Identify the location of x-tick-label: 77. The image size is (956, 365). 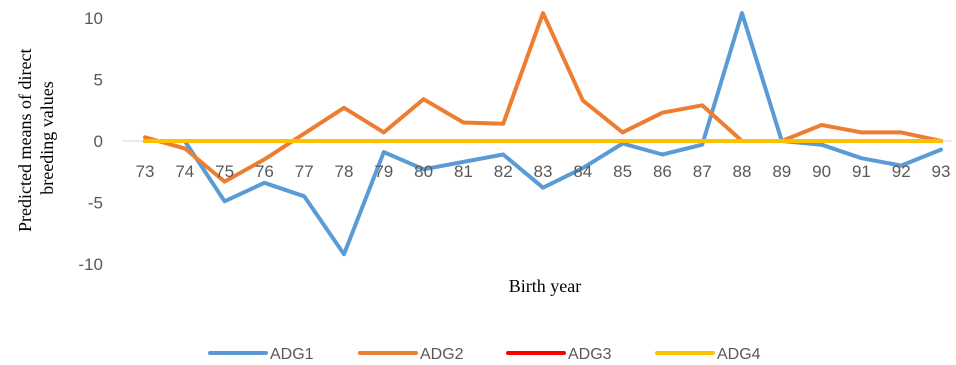
(304, 171).